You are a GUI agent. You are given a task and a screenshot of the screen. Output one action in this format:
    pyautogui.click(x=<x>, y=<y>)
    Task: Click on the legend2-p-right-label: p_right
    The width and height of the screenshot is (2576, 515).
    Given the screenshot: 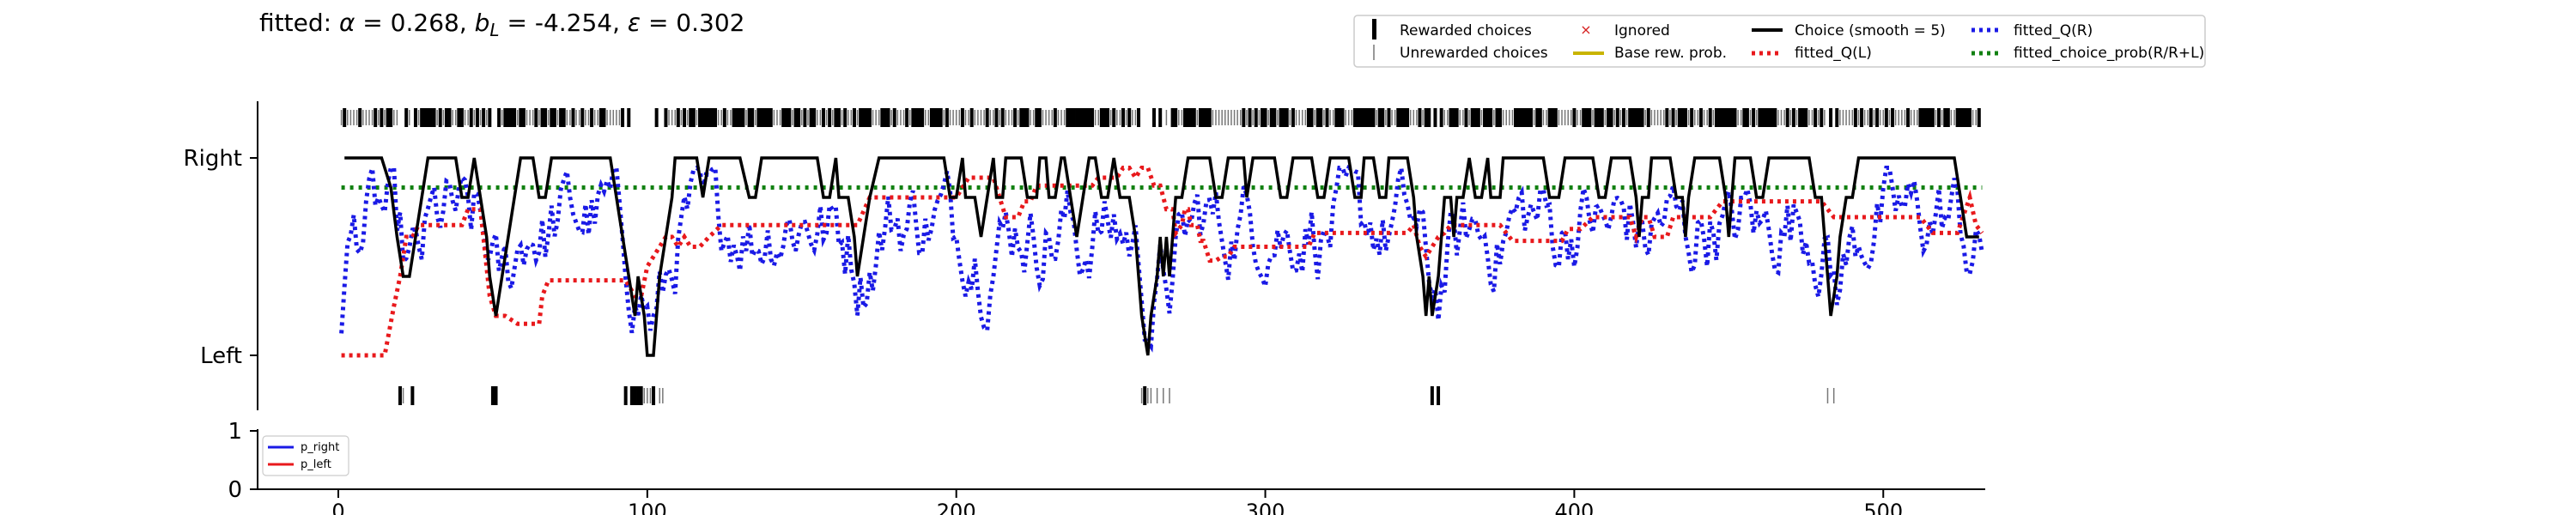 What is the action you would take?
    pyautogui.click(x=320, y=447)
    